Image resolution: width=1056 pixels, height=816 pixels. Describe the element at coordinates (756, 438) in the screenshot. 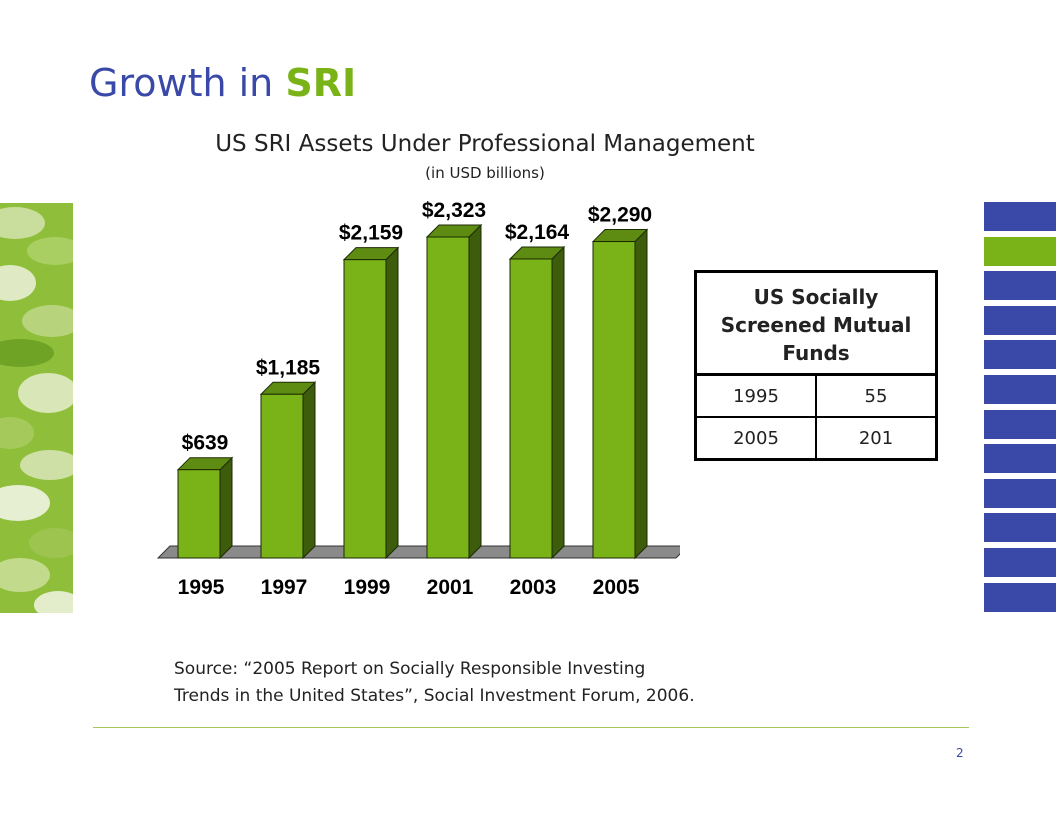

I see `table-year-cell: 2005` at that location.